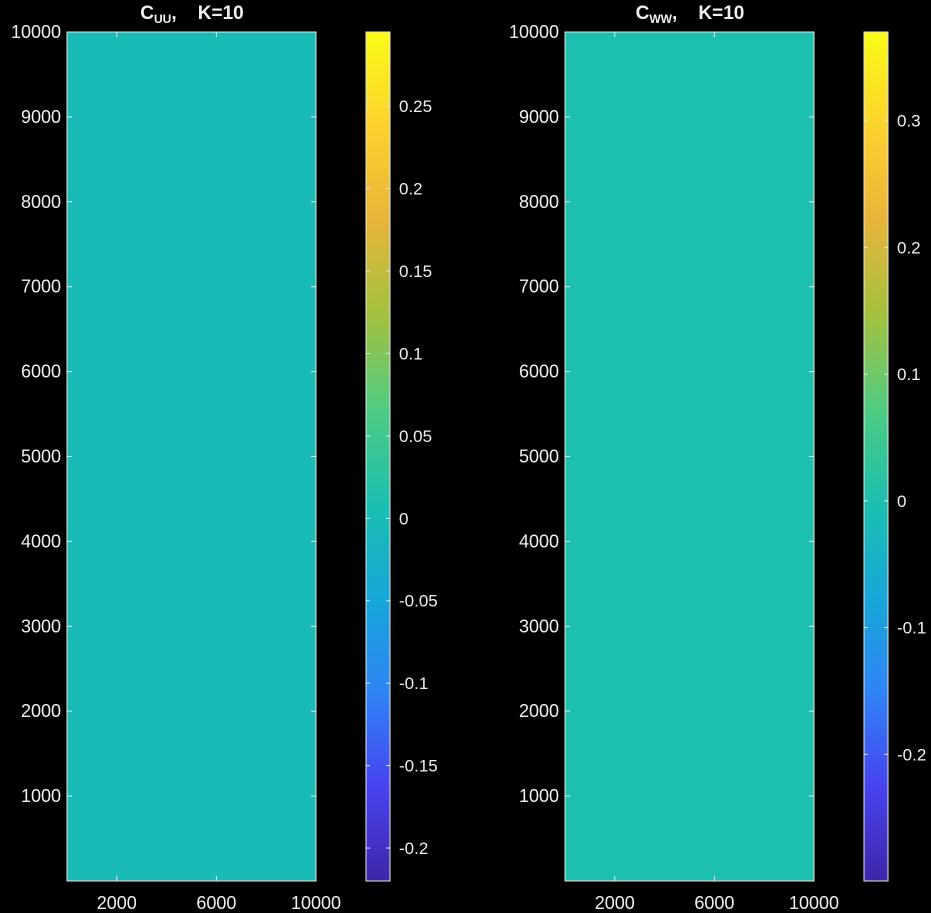  What do you see at coordinates (415, 106) in the screenshot?
I see `colorbar-tick-label: 0.25` at bounding box center [415, 106].